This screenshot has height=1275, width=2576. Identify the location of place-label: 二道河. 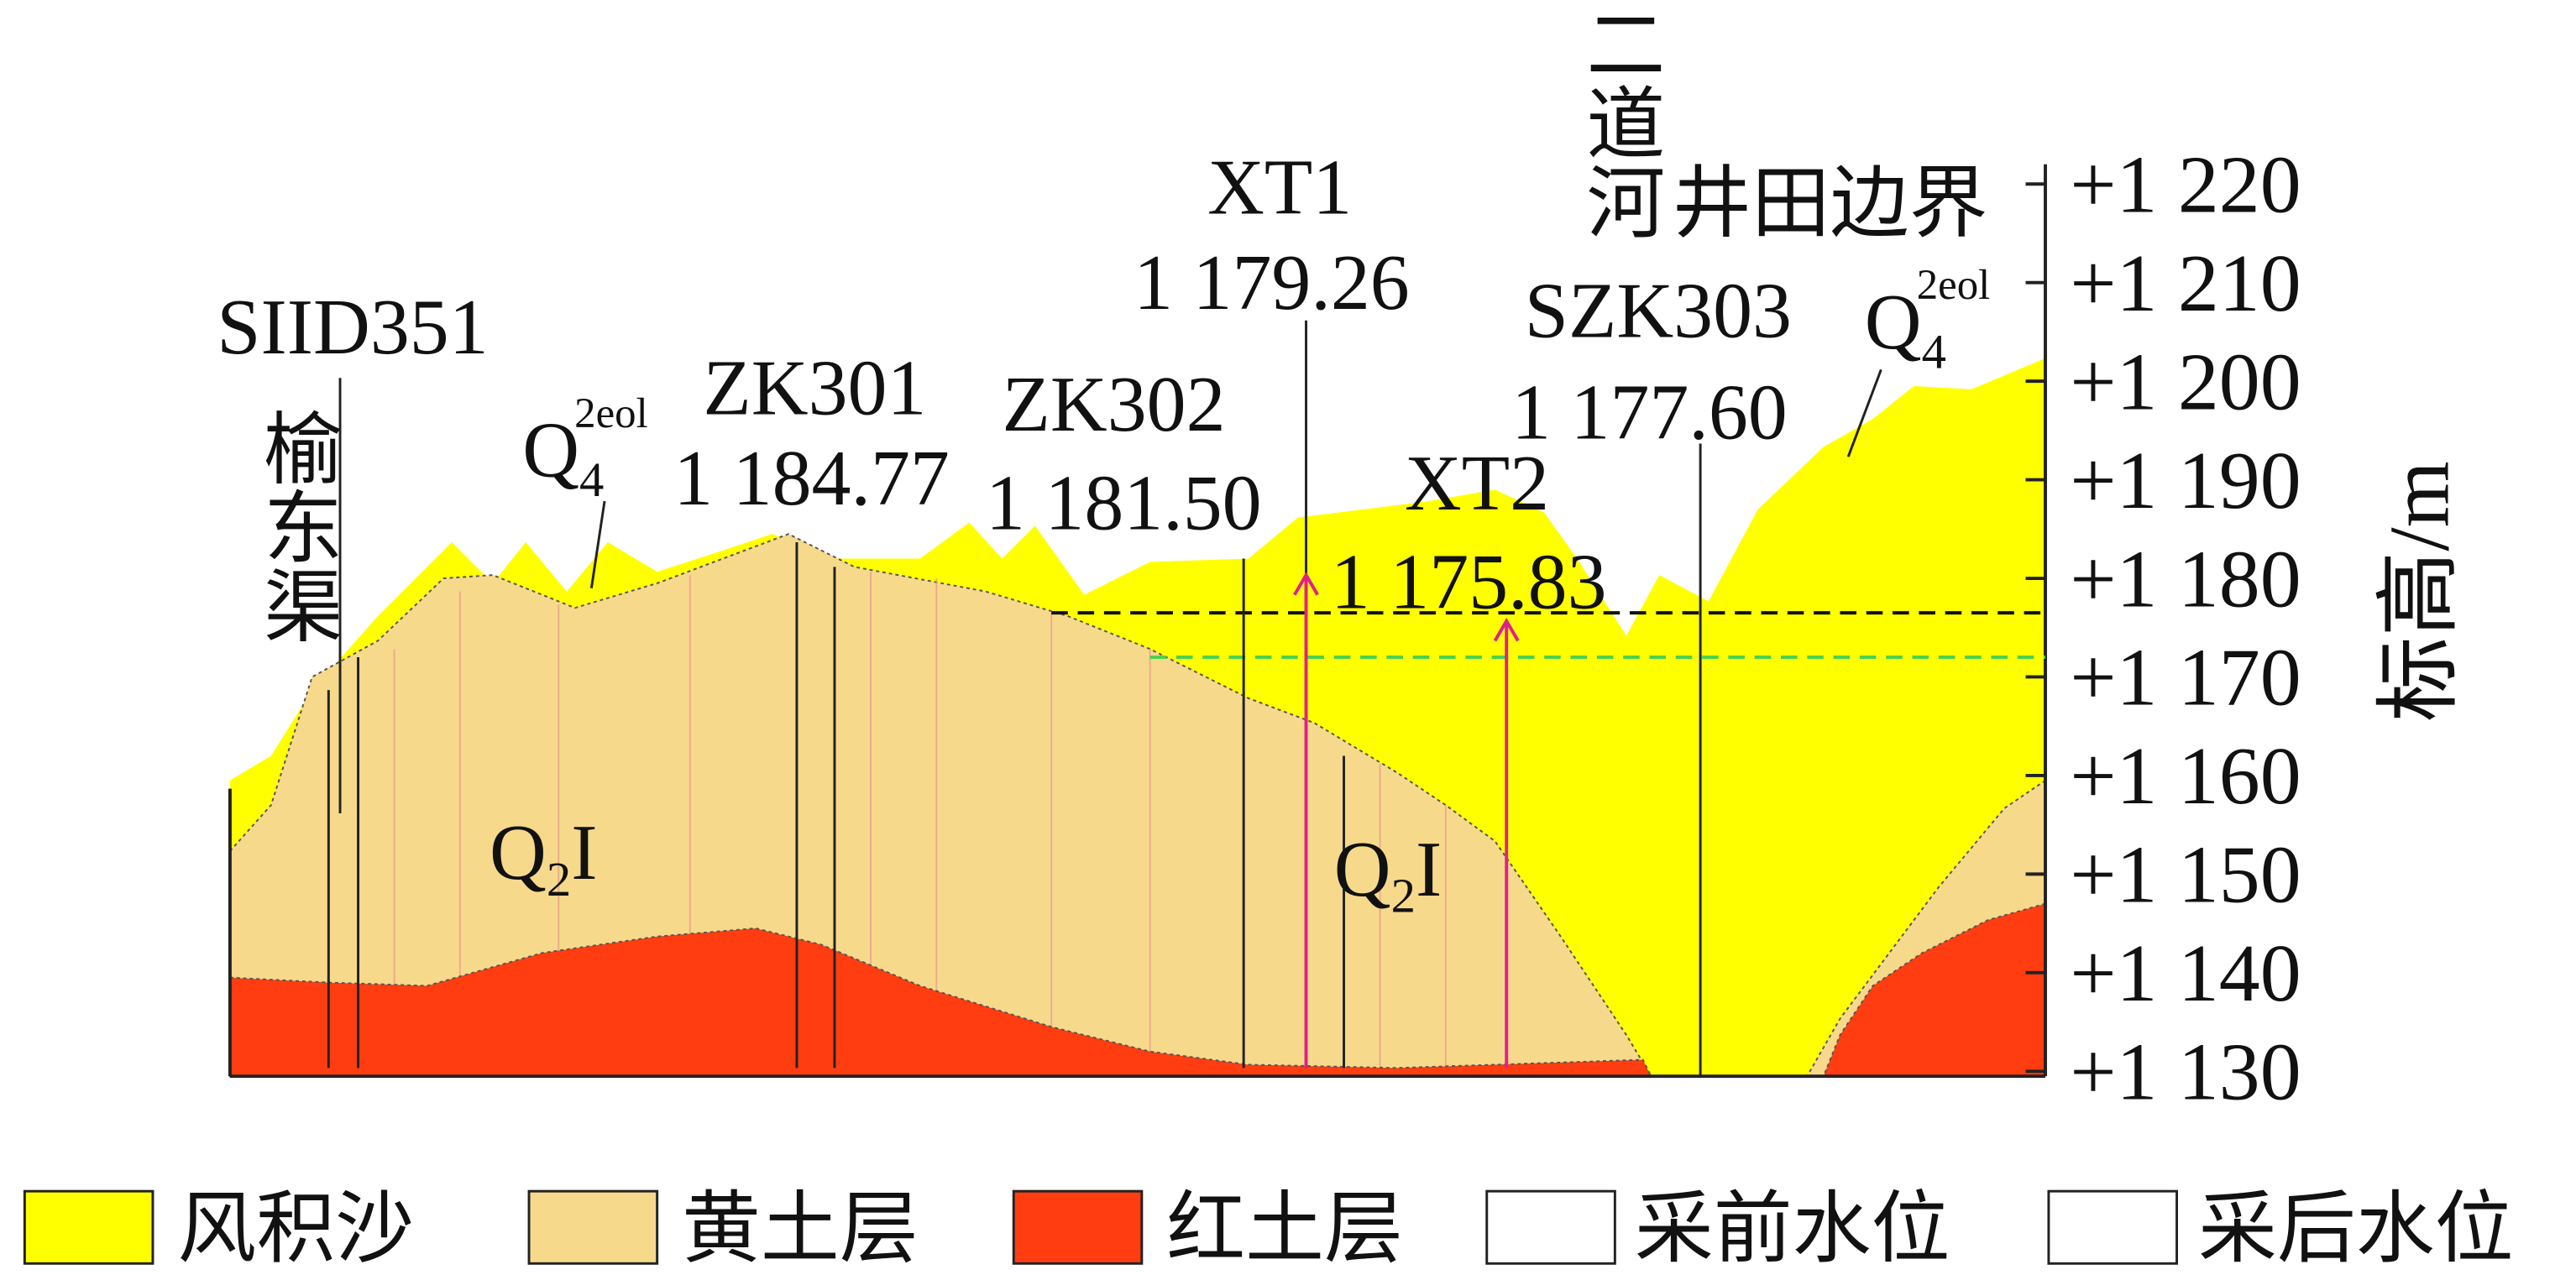
(1618, 121).